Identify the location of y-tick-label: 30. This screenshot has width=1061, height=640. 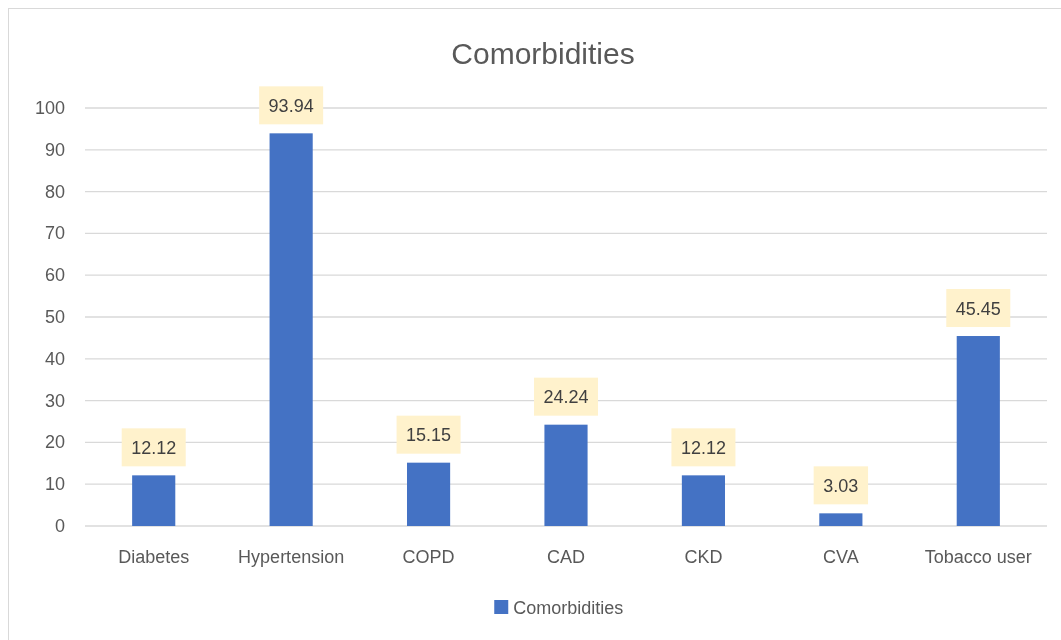
(54, 400).